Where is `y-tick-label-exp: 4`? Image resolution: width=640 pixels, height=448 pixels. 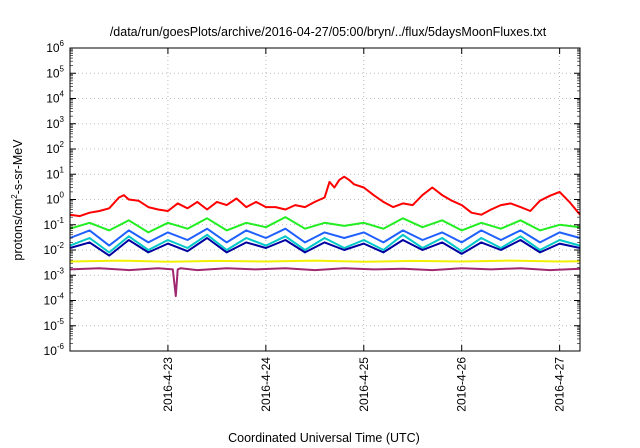 y-tick-label-exp: 4 is located at coordinates (62, 94).